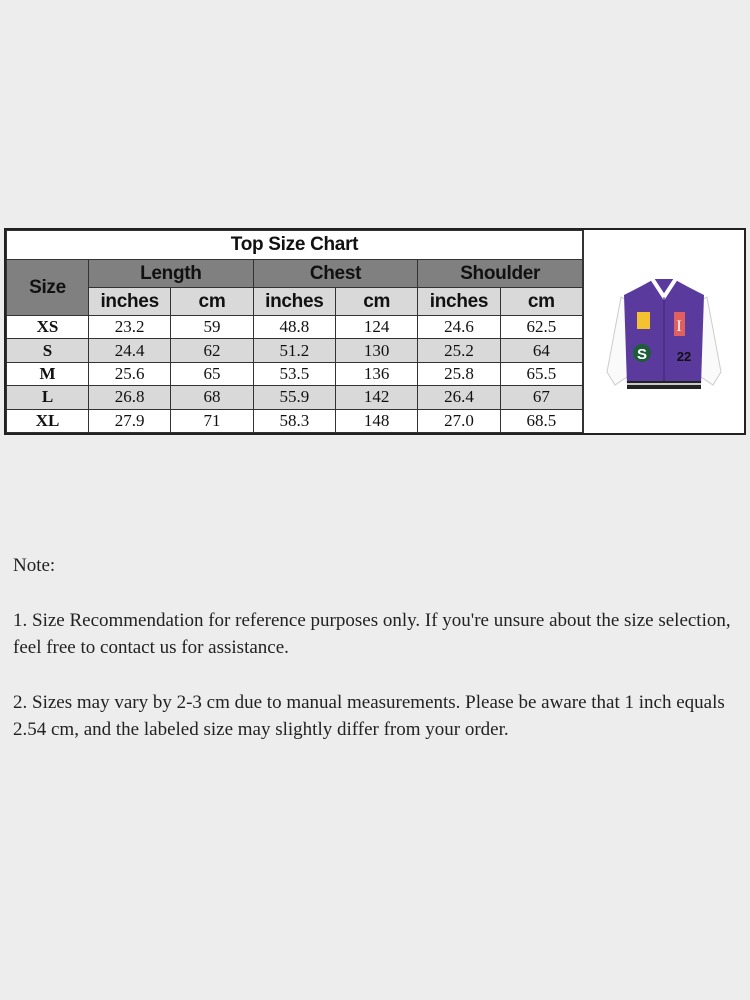  Describe the element at coordinates (47, 287) in the screenshot. I see `size-header: Size` at that location.